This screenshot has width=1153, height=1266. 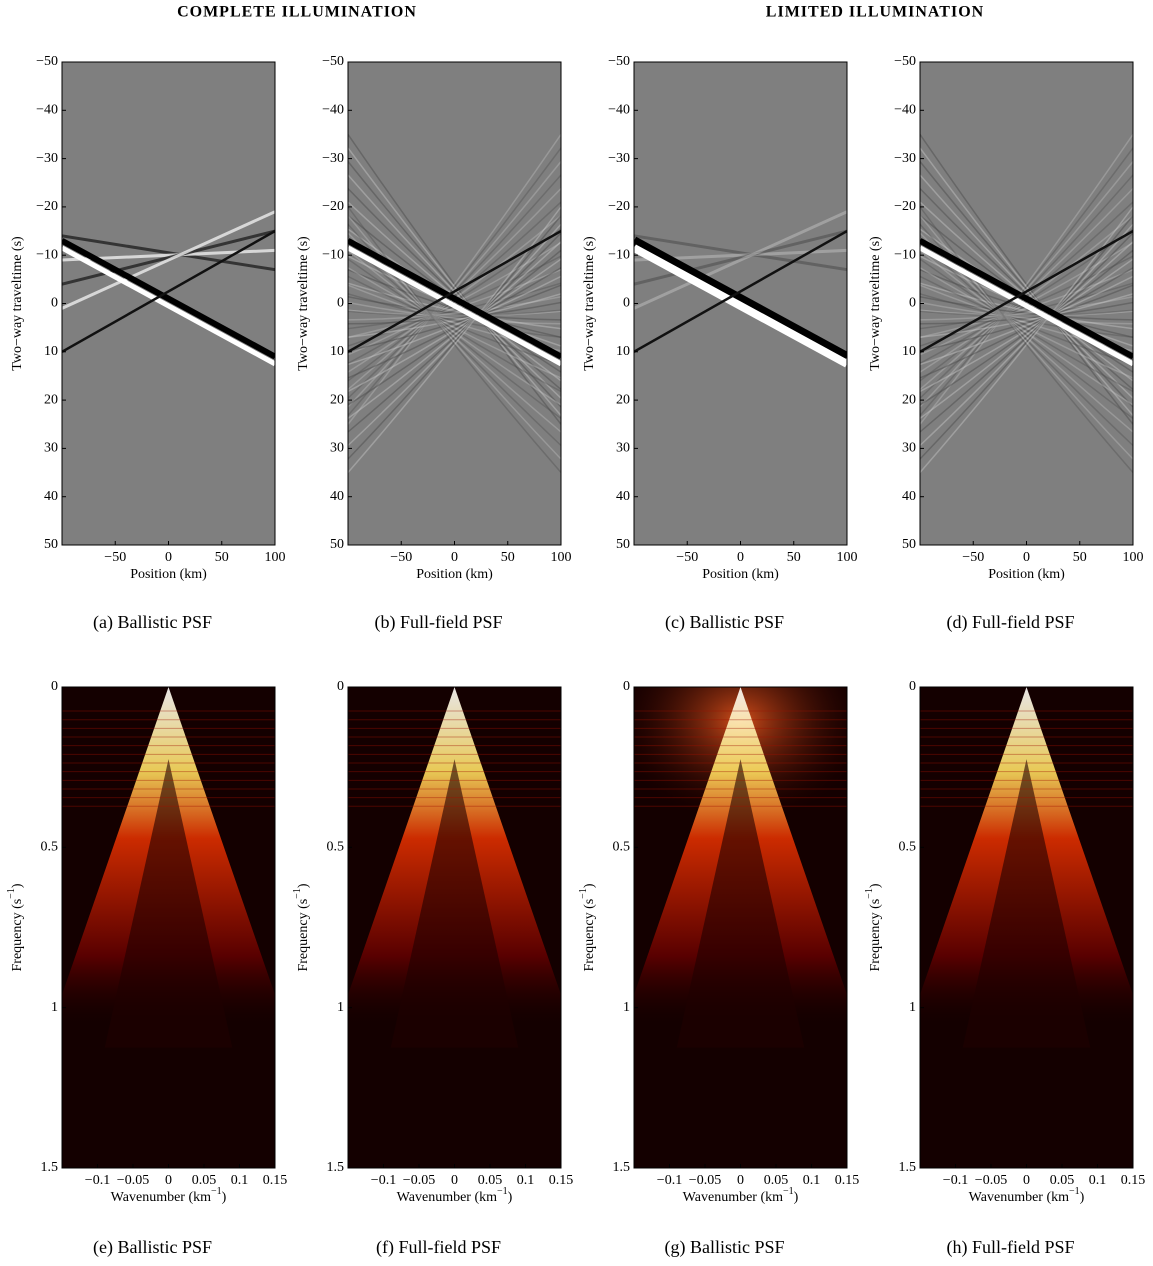 I want to click on header: COMPLETE ILLUMINATION, so click(x=297, y=12).